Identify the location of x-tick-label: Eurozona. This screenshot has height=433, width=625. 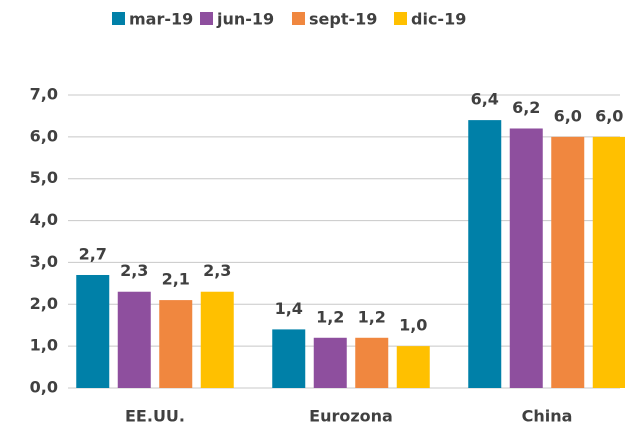
(351, 416).